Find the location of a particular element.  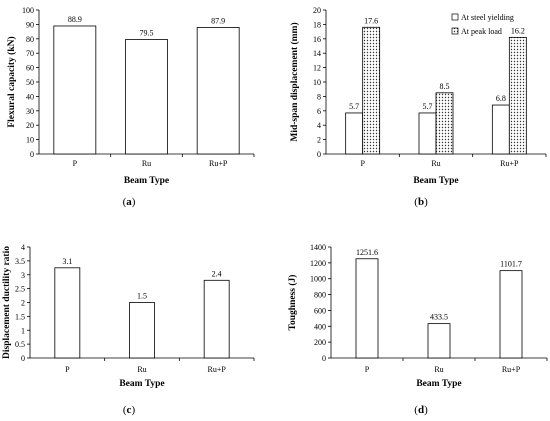

bar-p-s0 is located at coordinates (354, 133).